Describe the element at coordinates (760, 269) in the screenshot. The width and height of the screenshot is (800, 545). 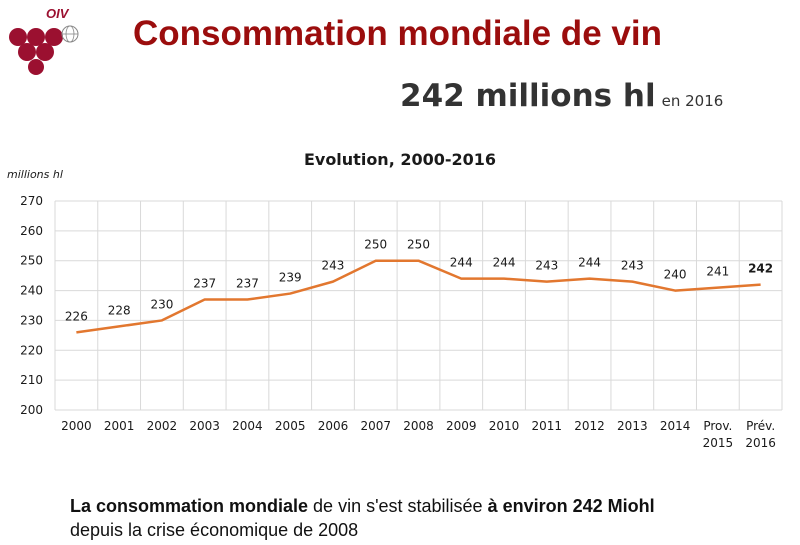
I see `data-label: 242` at that location.